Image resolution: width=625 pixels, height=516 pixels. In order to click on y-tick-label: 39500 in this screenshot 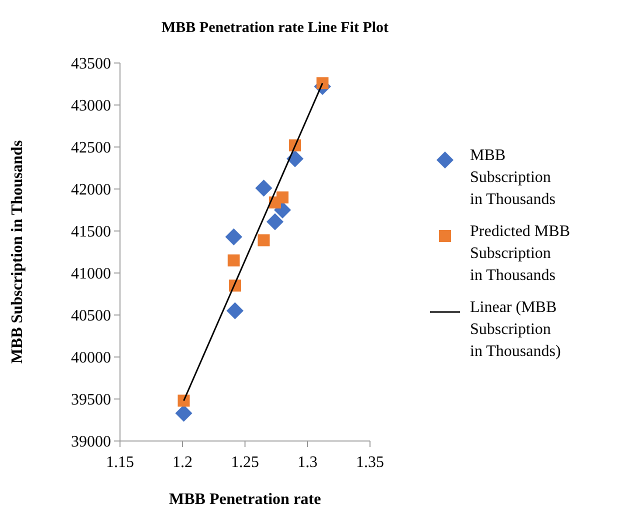, I will do `click(91, 400)`.